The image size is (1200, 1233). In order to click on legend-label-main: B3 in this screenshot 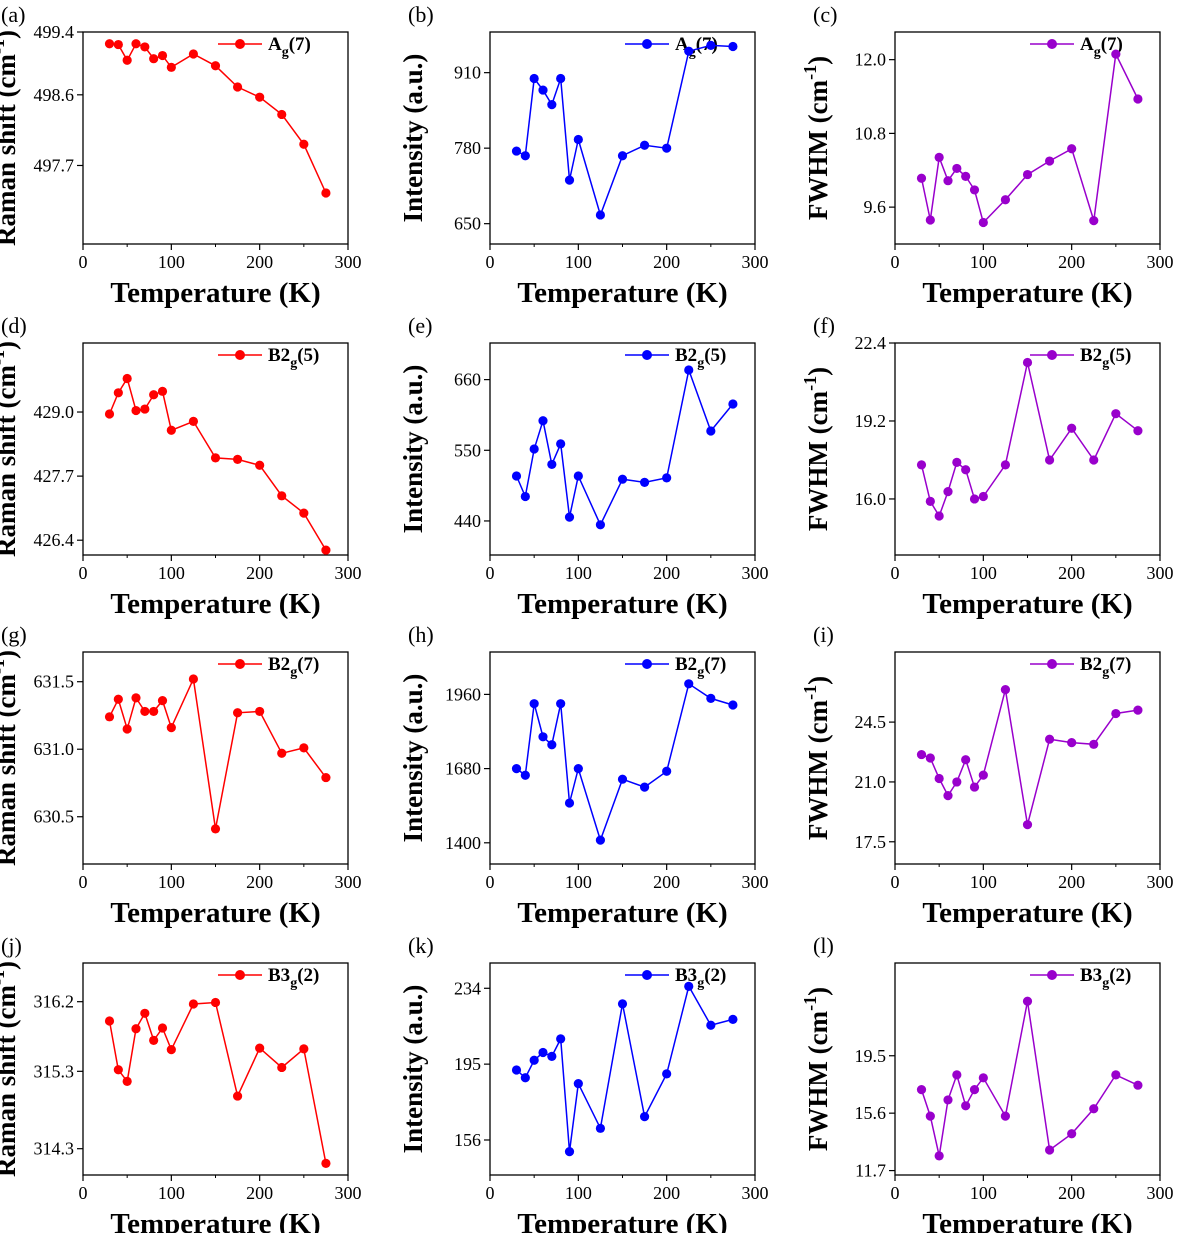, I will do `click(1091, 975)`.